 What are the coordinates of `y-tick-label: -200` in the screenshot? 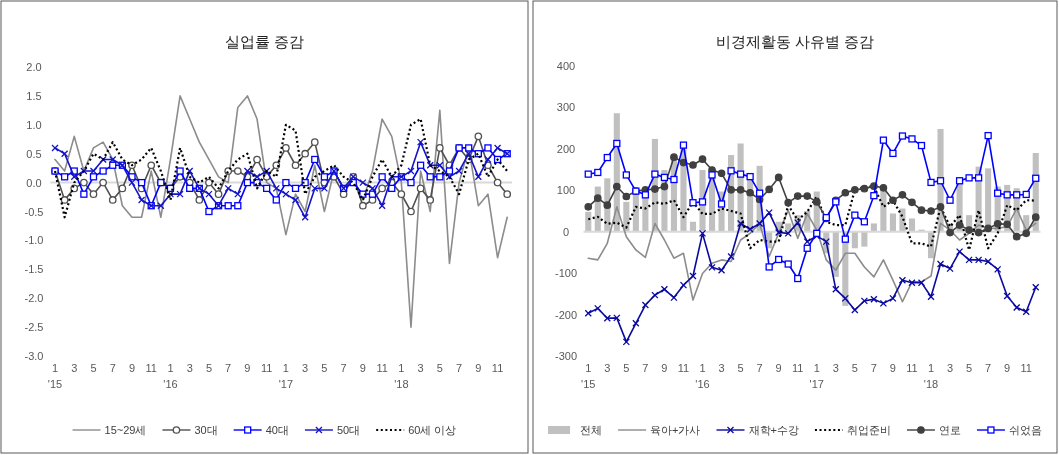 It's located at (566, 314).